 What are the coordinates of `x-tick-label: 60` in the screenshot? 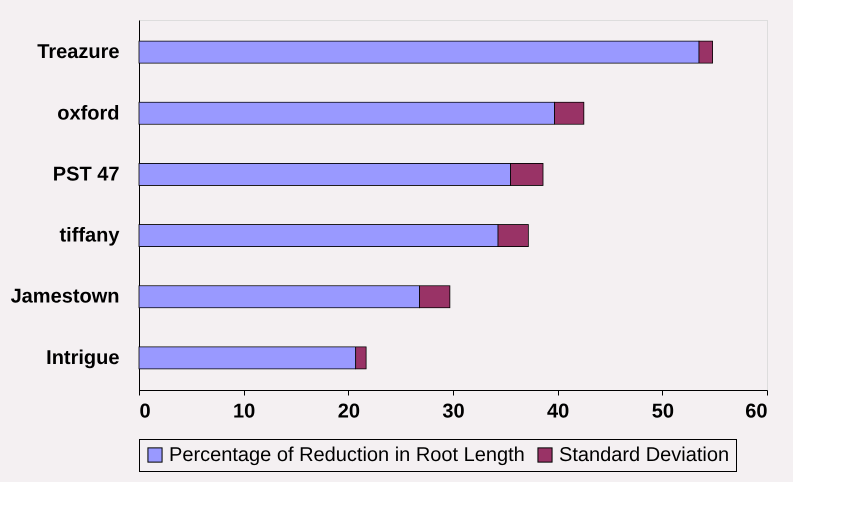 It's located at (756, 411).